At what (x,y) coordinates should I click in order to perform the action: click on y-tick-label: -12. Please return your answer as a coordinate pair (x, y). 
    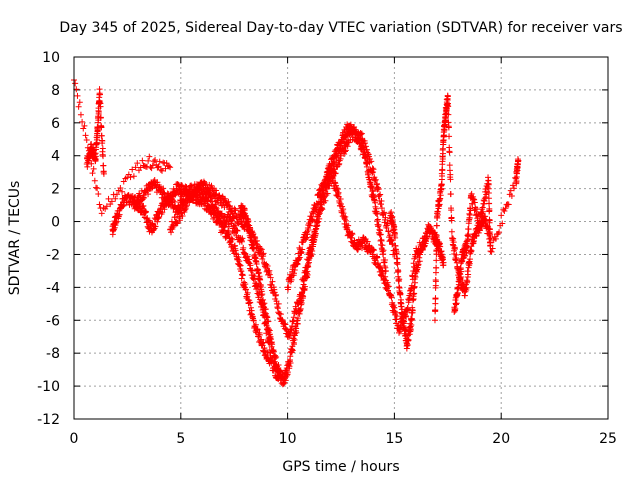
    Looking at the image, I should click on (48, 420).